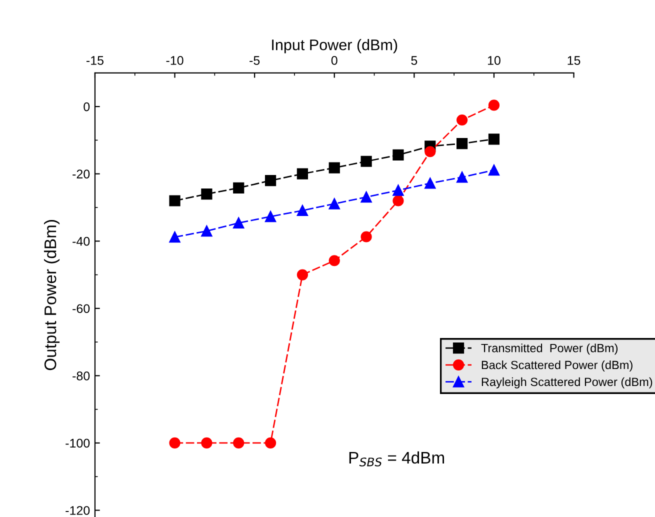 The image size is (655, 517). Describe the element at coordinates (81, 241) in the screenshot. I see `y-tick-label: -40` at that location.